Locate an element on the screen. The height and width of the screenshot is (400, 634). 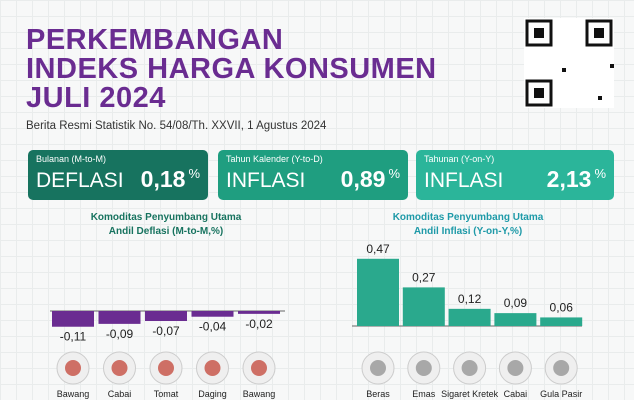
indicator-box: Bulanan (M-to-M) DEFLASI 0,18% is located at coordinates (118, 175).